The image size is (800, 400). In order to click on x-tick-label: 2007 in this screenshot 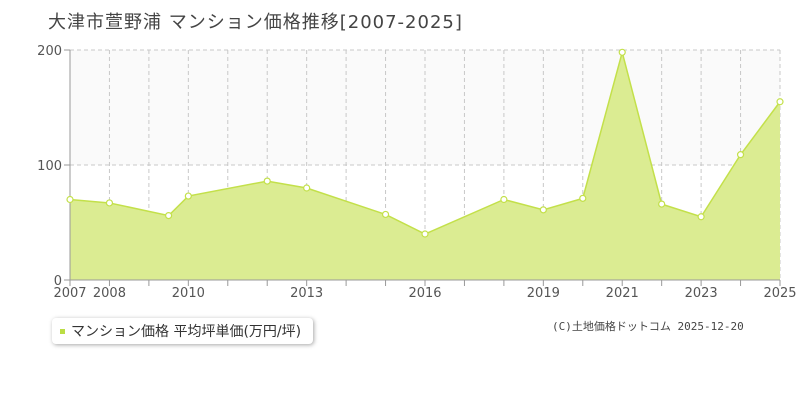, I will do `click(69, 293)`.